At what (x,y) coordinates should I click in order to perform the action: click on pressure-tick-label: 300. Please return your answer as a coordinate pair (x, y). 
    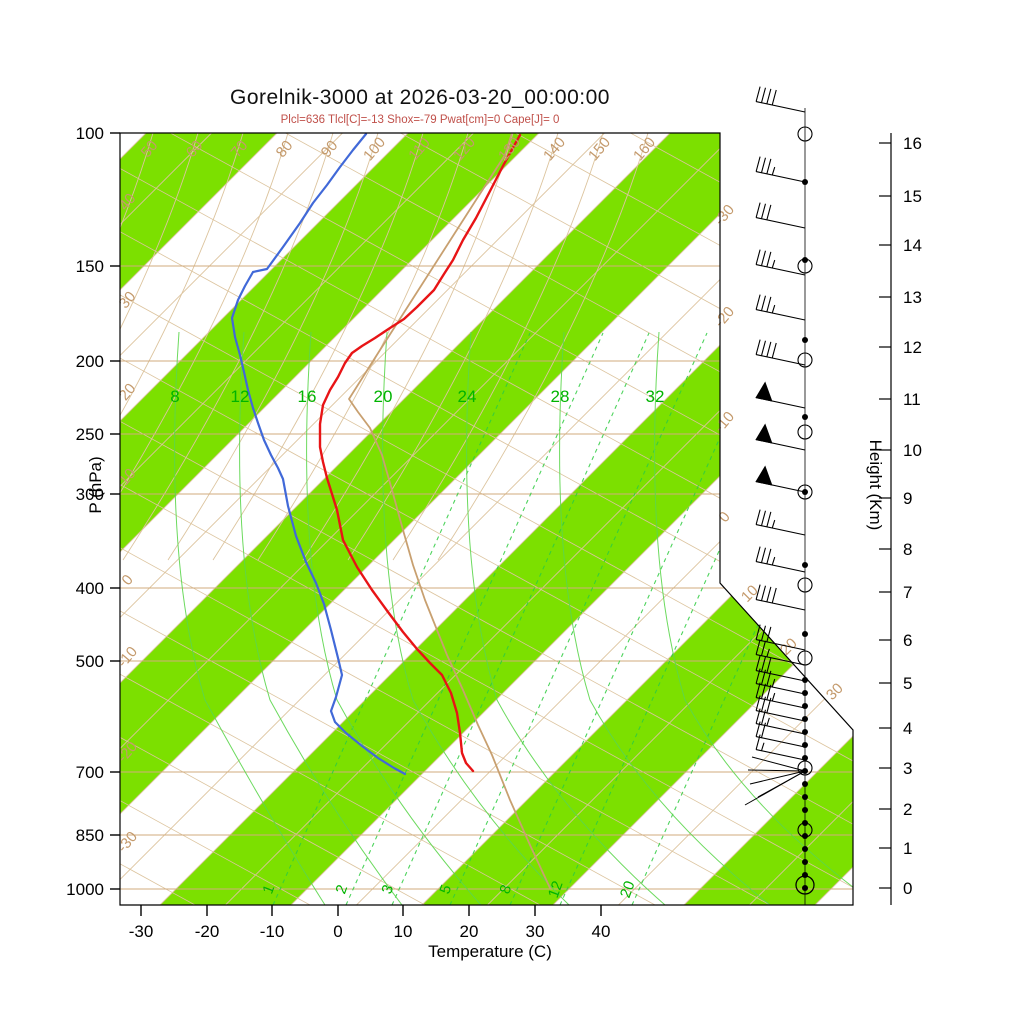
    Looking at the image, I should click on (90, 494).